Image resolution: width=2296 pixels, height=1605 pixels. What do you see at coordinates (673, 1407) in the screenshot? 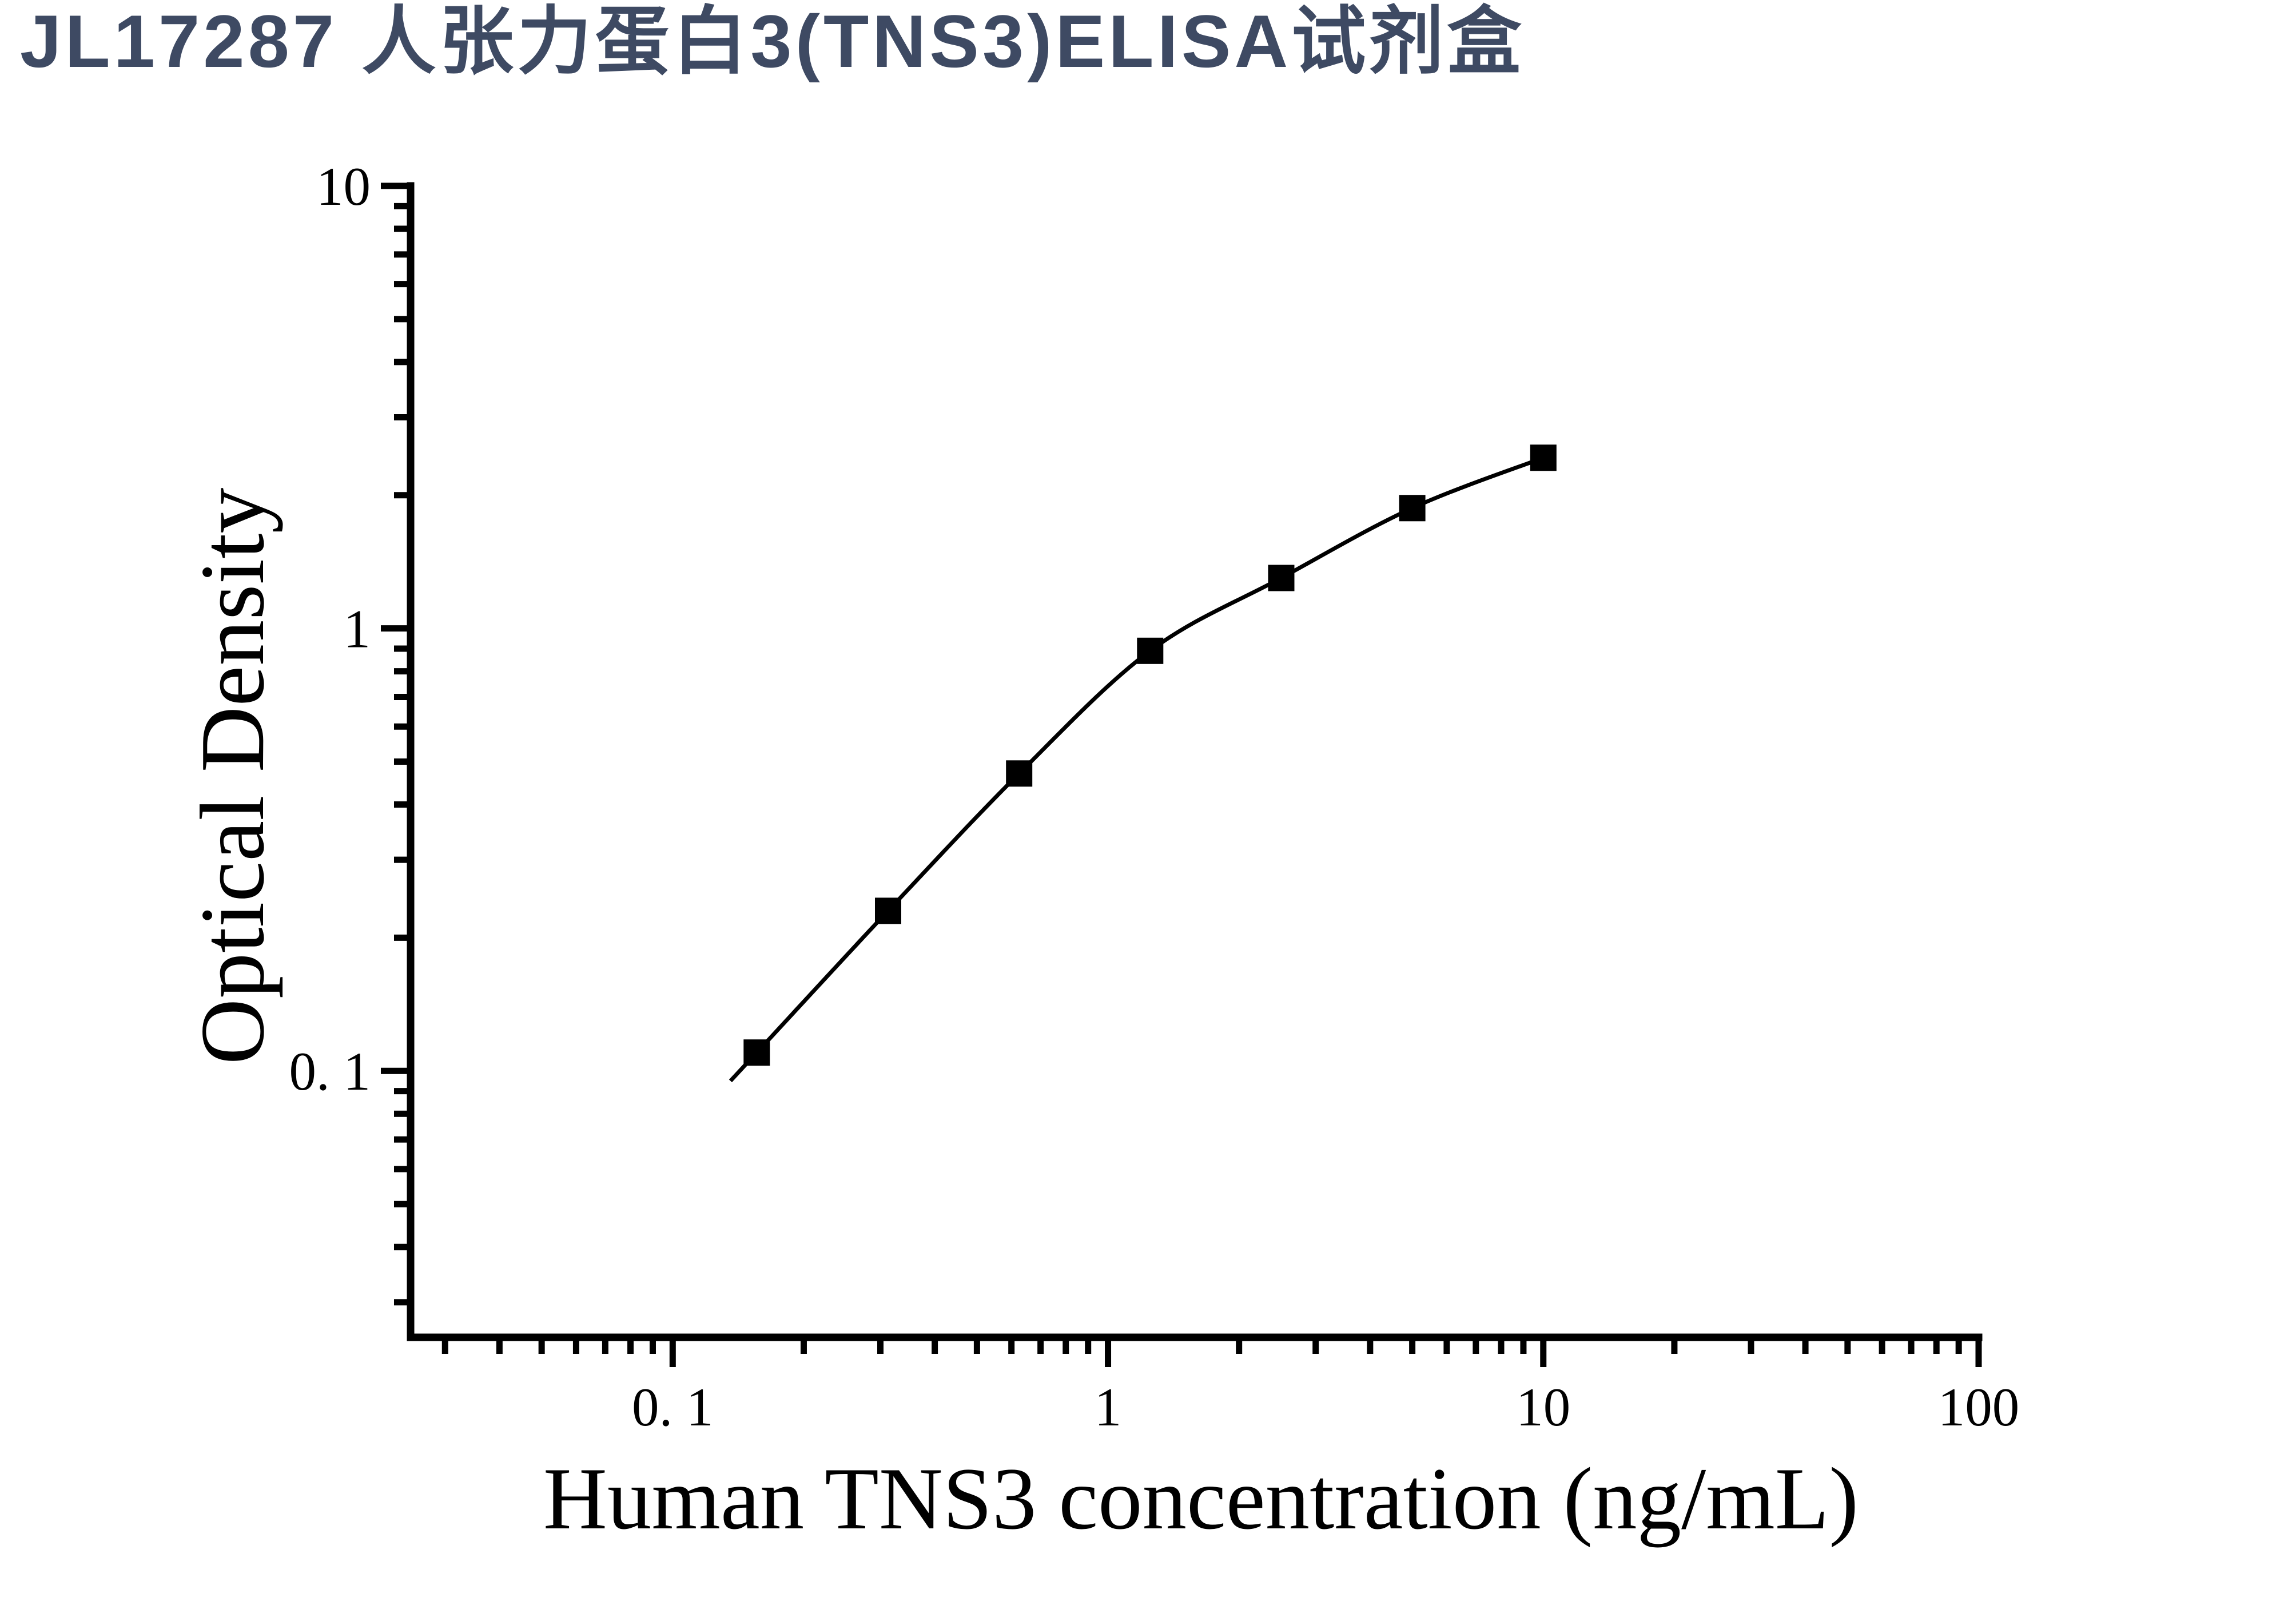
I see `x-tick-label: 0. 1` at bounding box center [673, 1407].